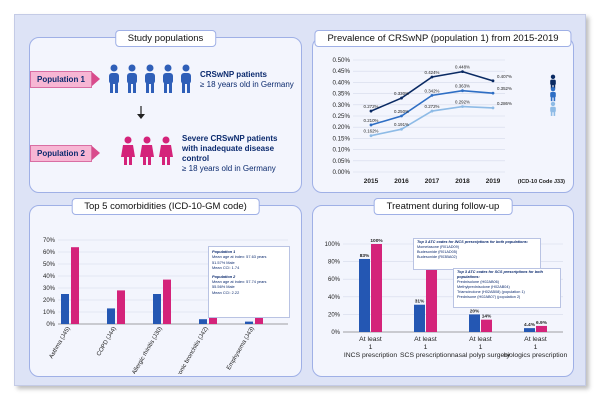 This screenshot has width=600, height=400. What do you see at coordinates (462, 86) in the screenshot?
I see `data-label: 0.363%` at bounding box center [462, 86].